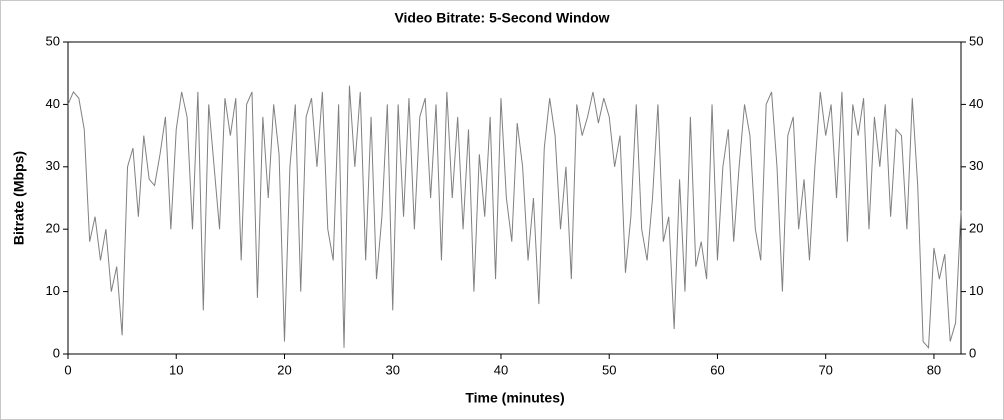 The image size is (1004, 420). Describe the element at coordinates (976, 290) in the screenshot. I see `y2-tick-label: 10` at that location.